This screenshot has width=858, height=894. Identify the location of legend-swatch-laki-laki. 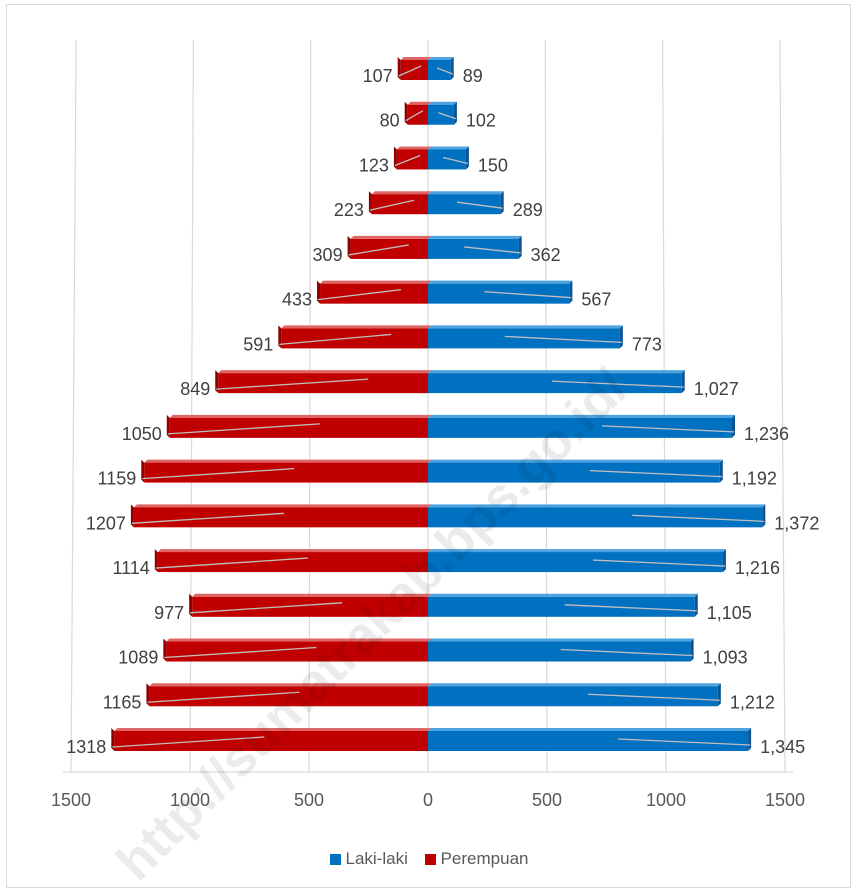
(335, 859).